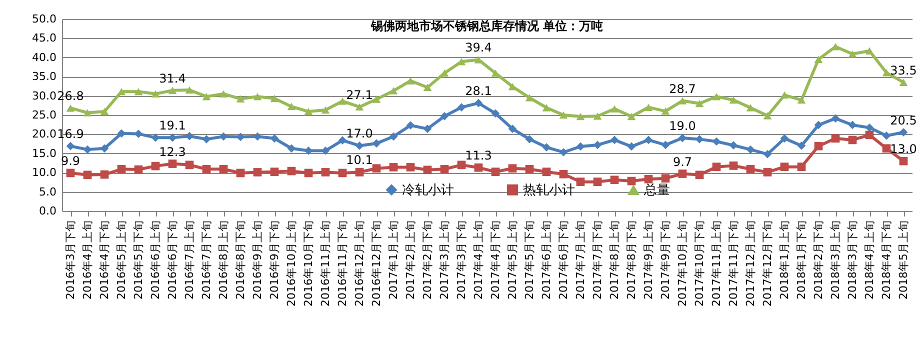 Image resolution: width=922 pixels, height=345 pixels. I want to click on x-tick-label: 2016年3月下旬, so click(70, 260).